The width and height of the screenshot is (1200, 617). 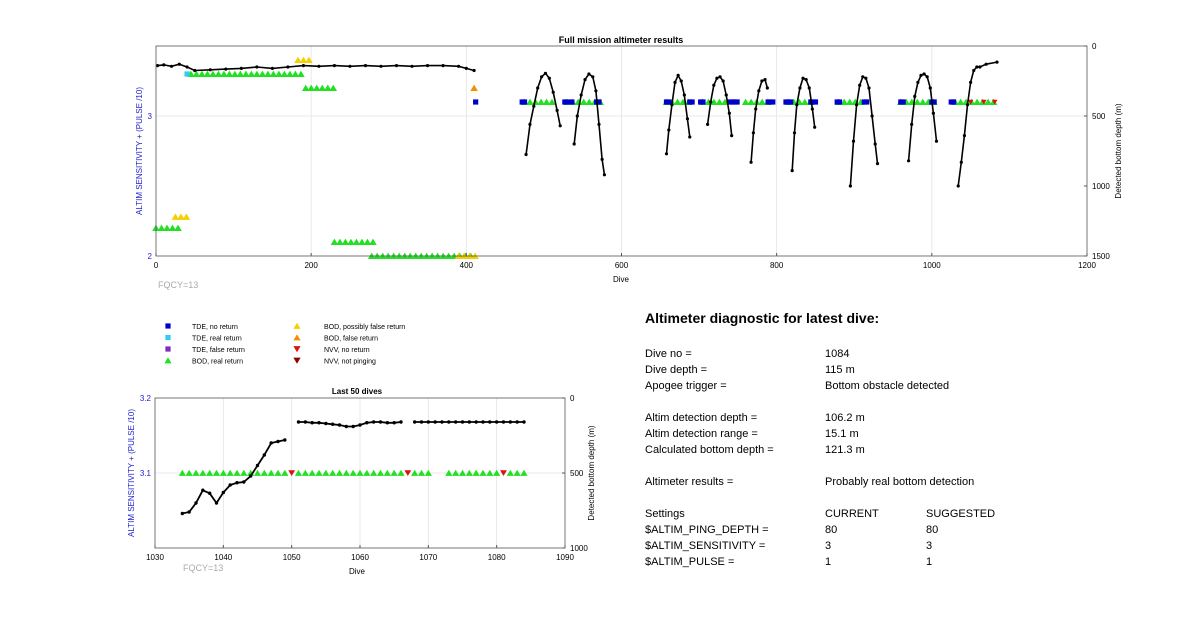 What do you see at coordinates (218, 350) in the screenshot?
I see `legend-label: TDE, false return` at bounding box center [218, 350].